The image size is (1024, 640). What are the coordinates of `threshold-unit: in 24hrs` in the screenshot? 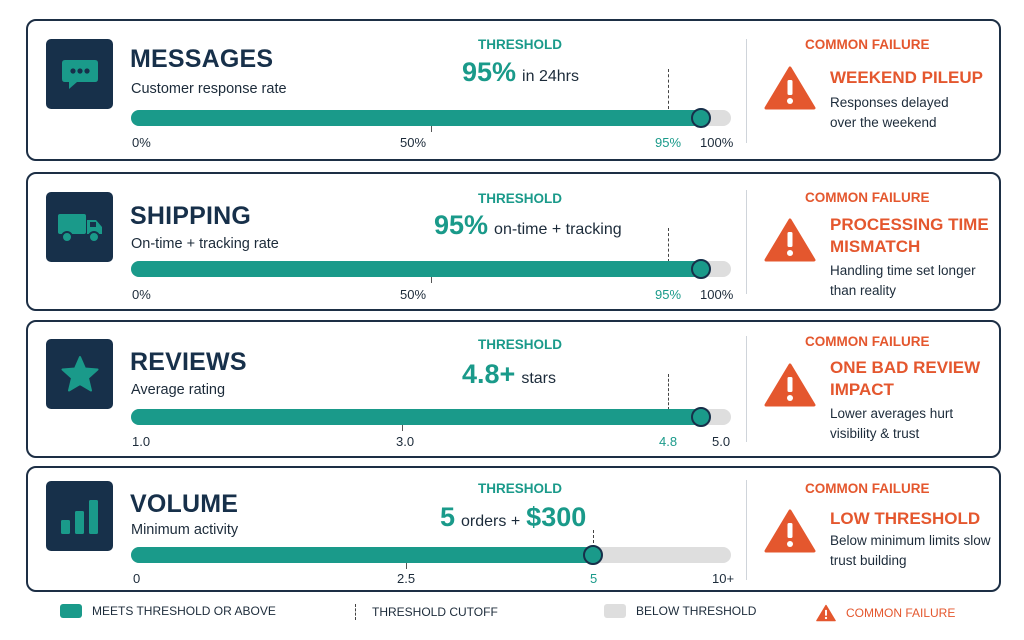 It's located at (550, 76).